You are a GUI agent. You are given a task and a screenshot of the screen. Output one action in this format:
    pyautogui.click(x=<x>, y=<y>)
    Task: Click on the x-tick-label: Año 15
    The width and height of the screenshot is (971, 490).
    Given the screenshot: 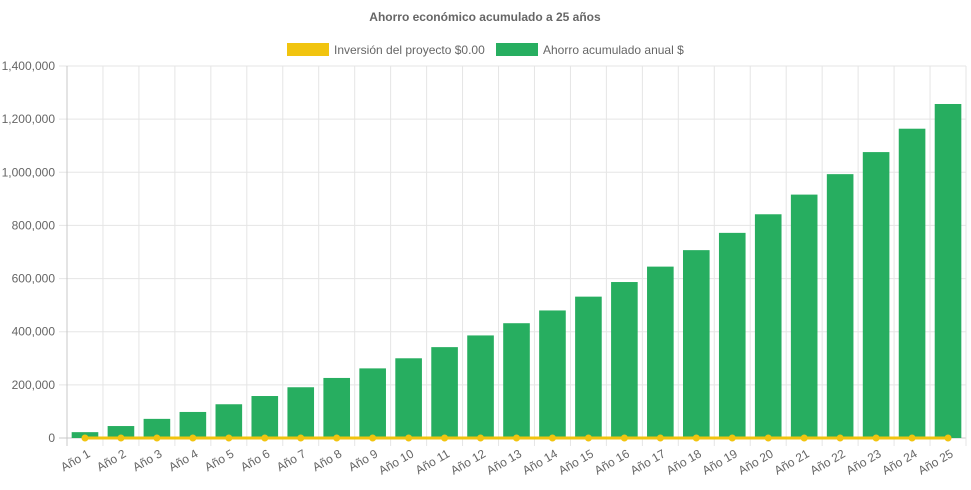 What is the action you would take?
    pyautogui.click(x=576, y=461)
    